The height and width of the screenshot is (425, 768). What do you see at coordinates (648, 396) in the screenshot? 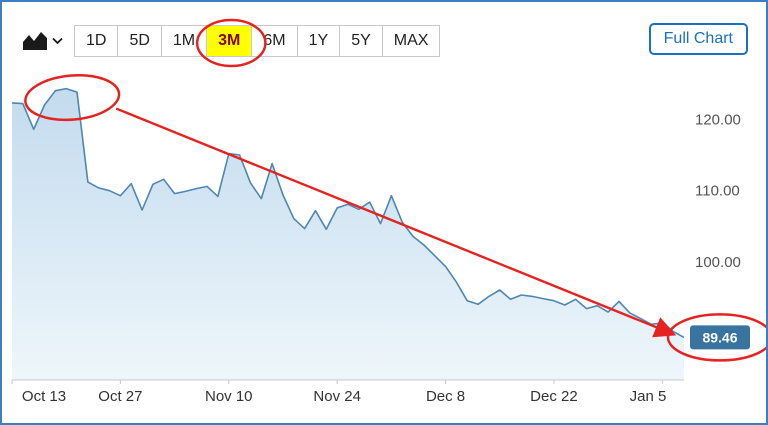
I see `x-tick-label: Jan 5` at bounding box center [648, 396].